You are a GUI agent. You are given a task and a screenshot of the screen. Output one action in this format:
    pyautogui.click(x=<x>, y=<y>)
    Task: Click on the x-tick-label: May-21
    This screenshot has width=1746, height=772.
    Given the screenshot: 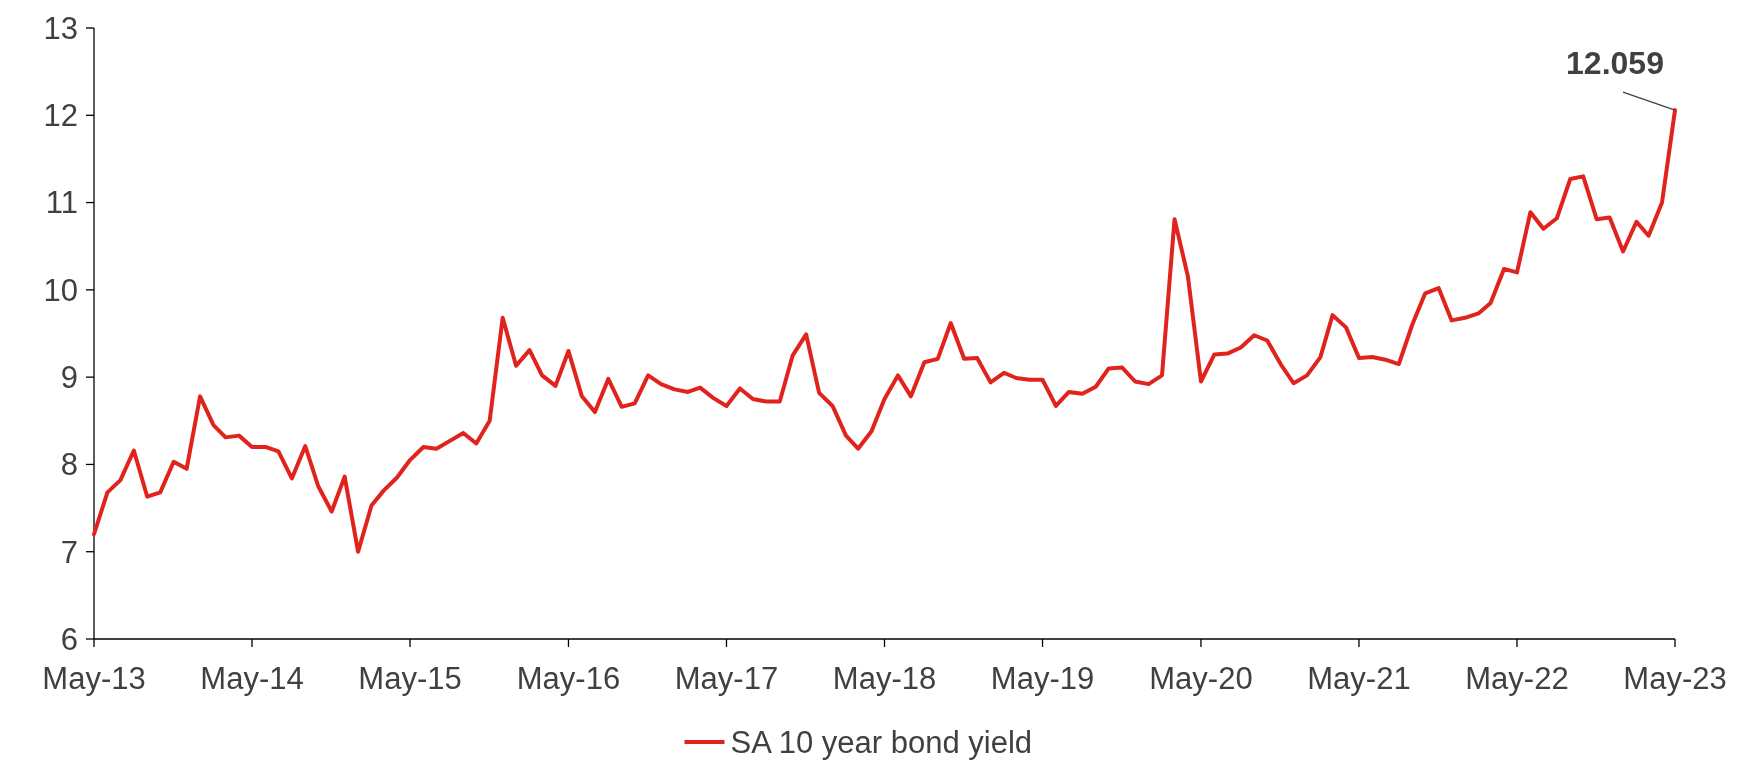 What is the action you would take?
    pyautogui.click(x=1359, y=678)
    